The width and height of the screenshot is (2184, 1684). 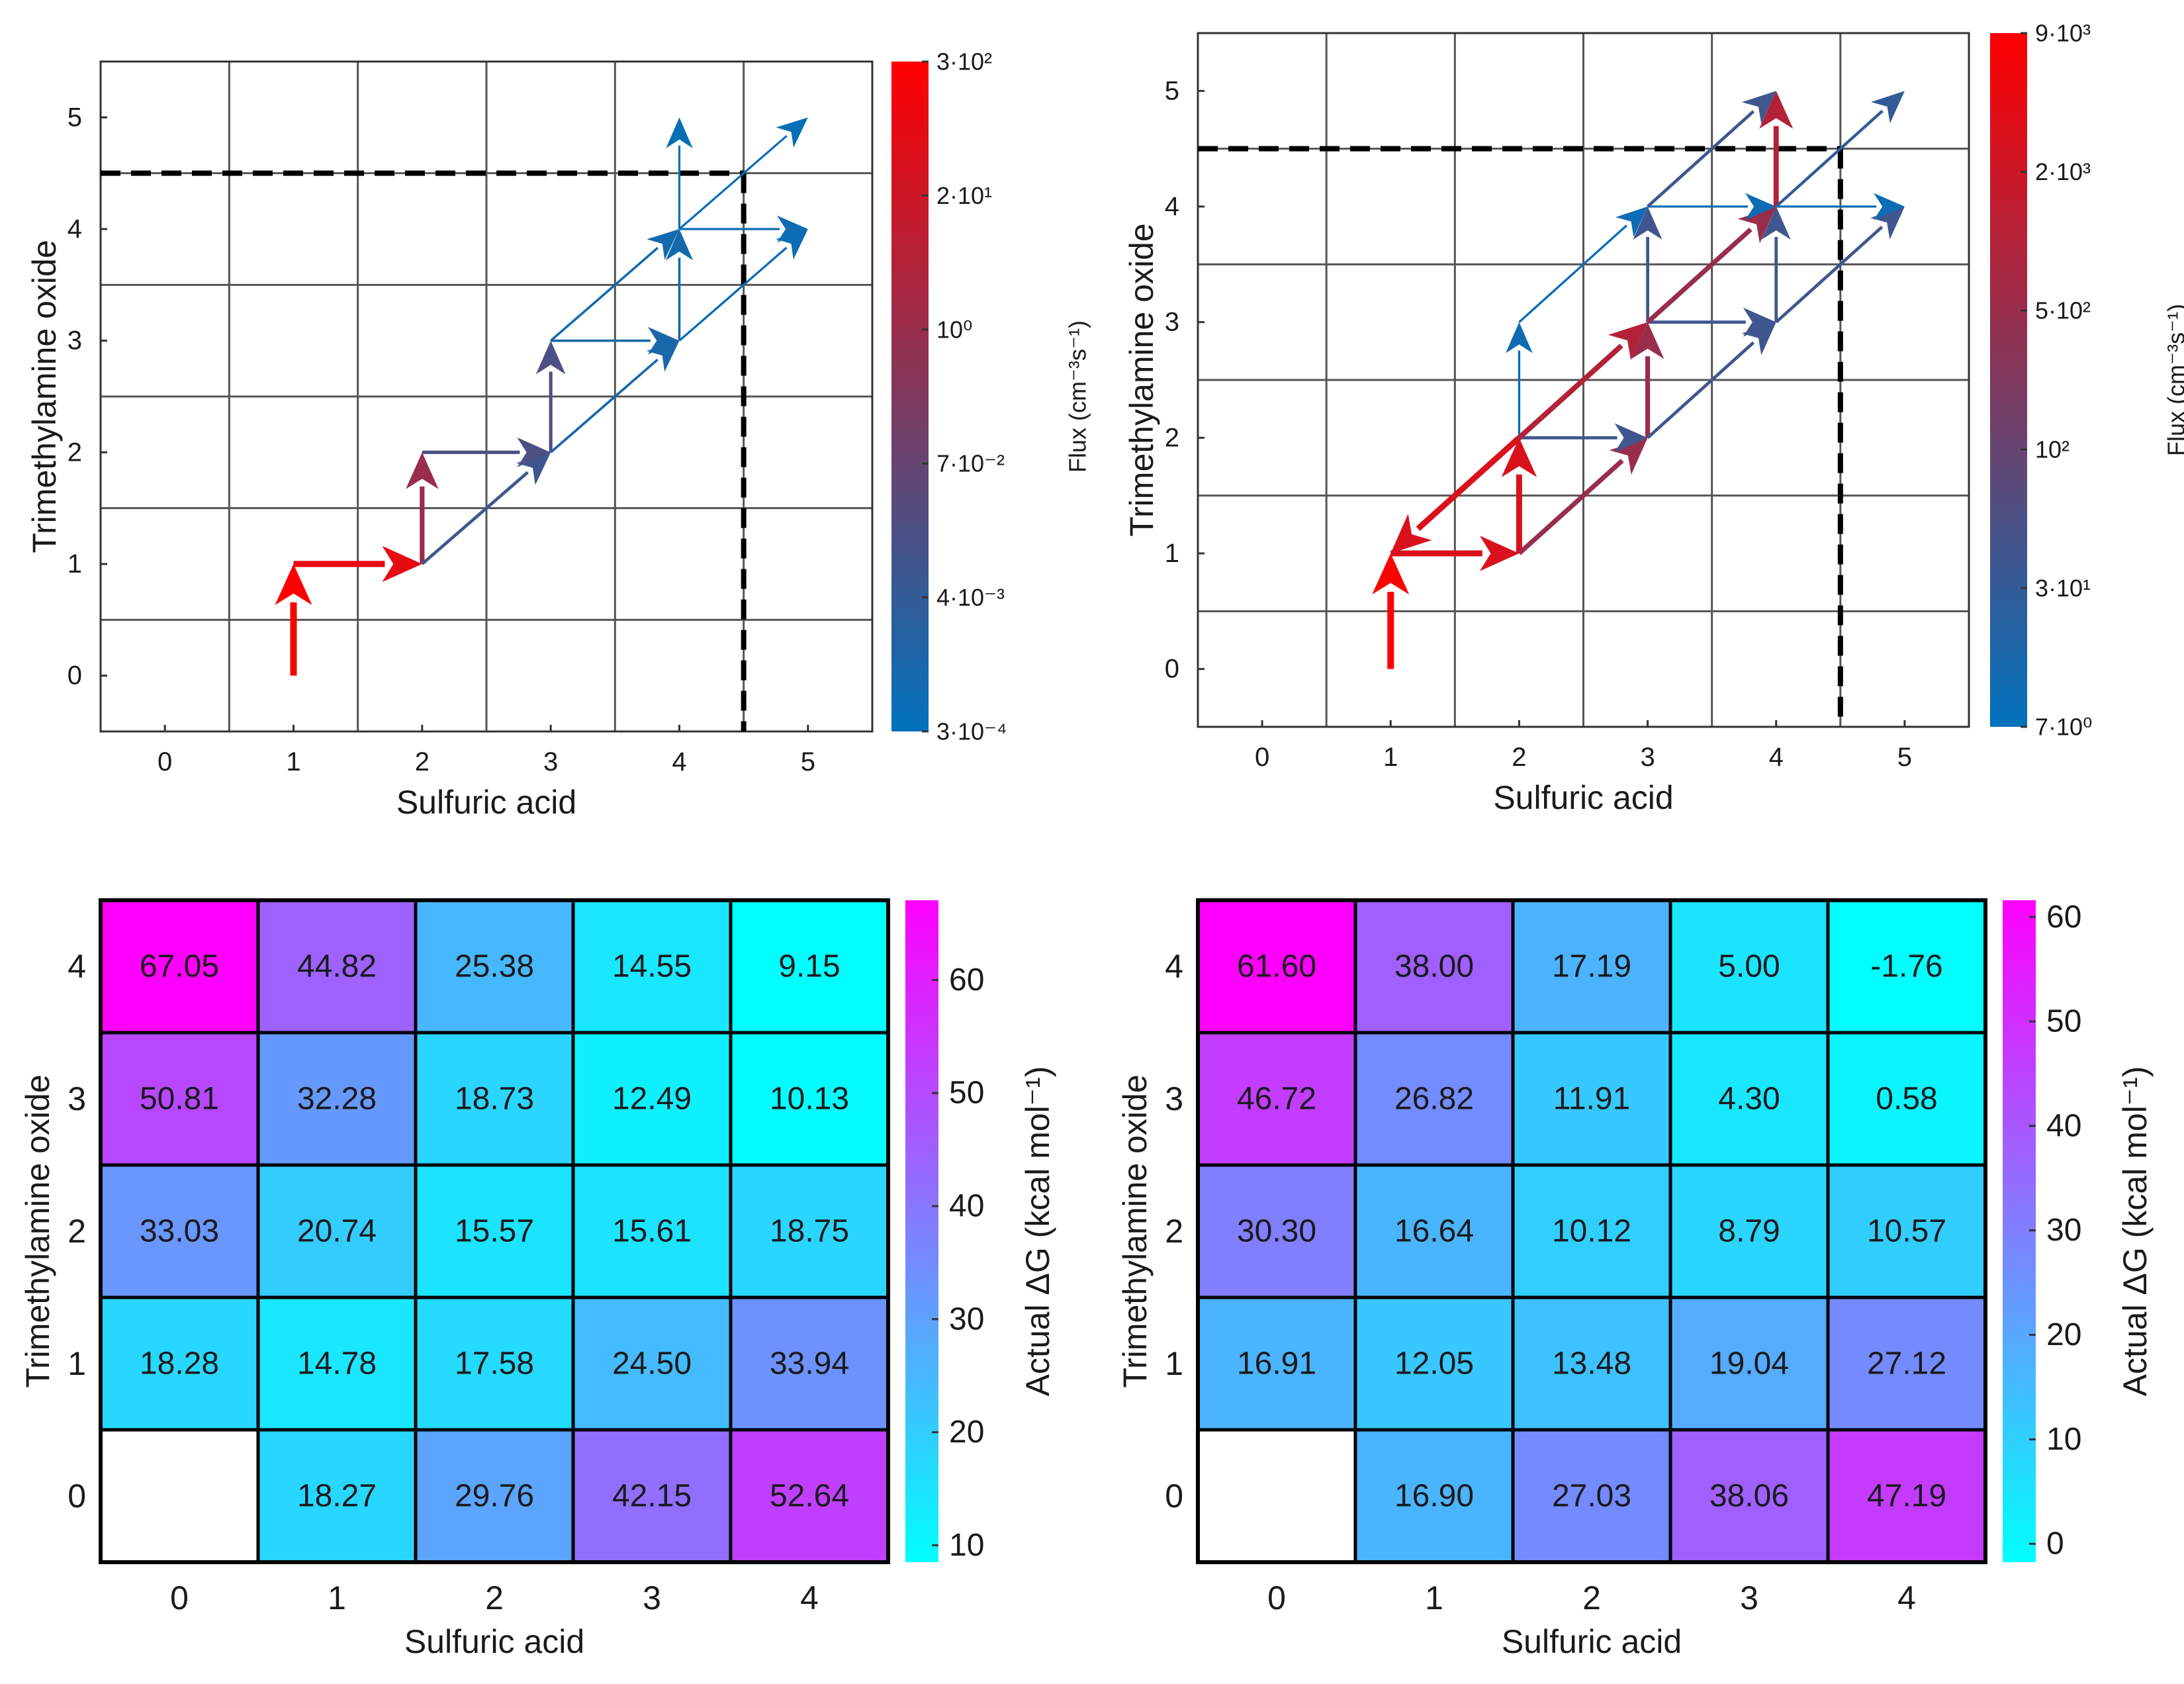 I want to click on heatmap-value: 33.03, so click(x=179, y=1231).